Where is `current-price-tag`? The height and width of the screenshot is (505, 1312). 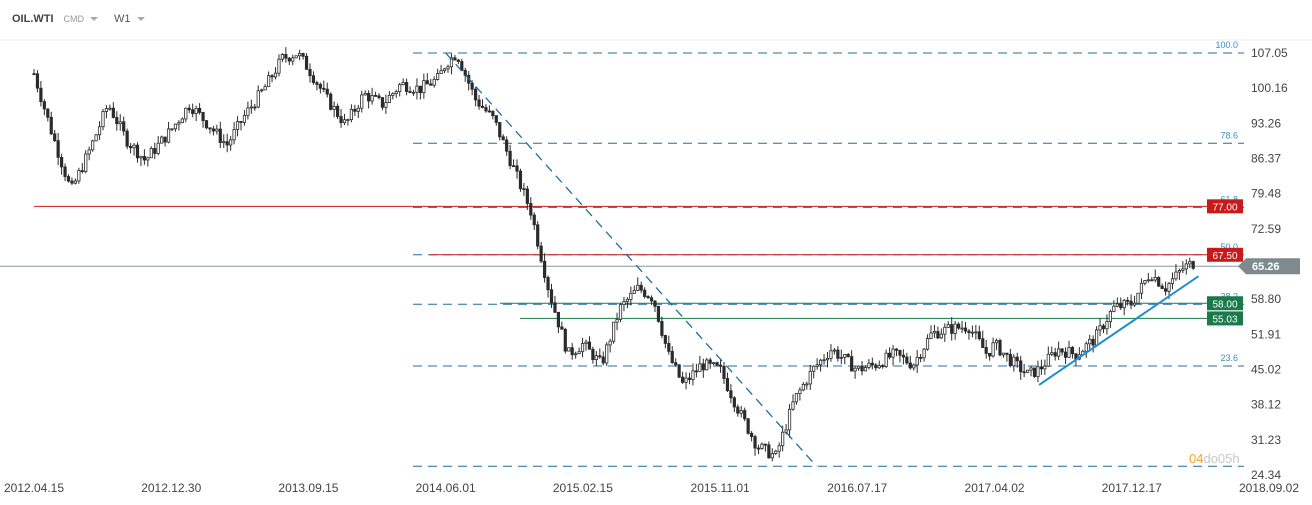 current-price-tag is located at coordinates (1269, 266).